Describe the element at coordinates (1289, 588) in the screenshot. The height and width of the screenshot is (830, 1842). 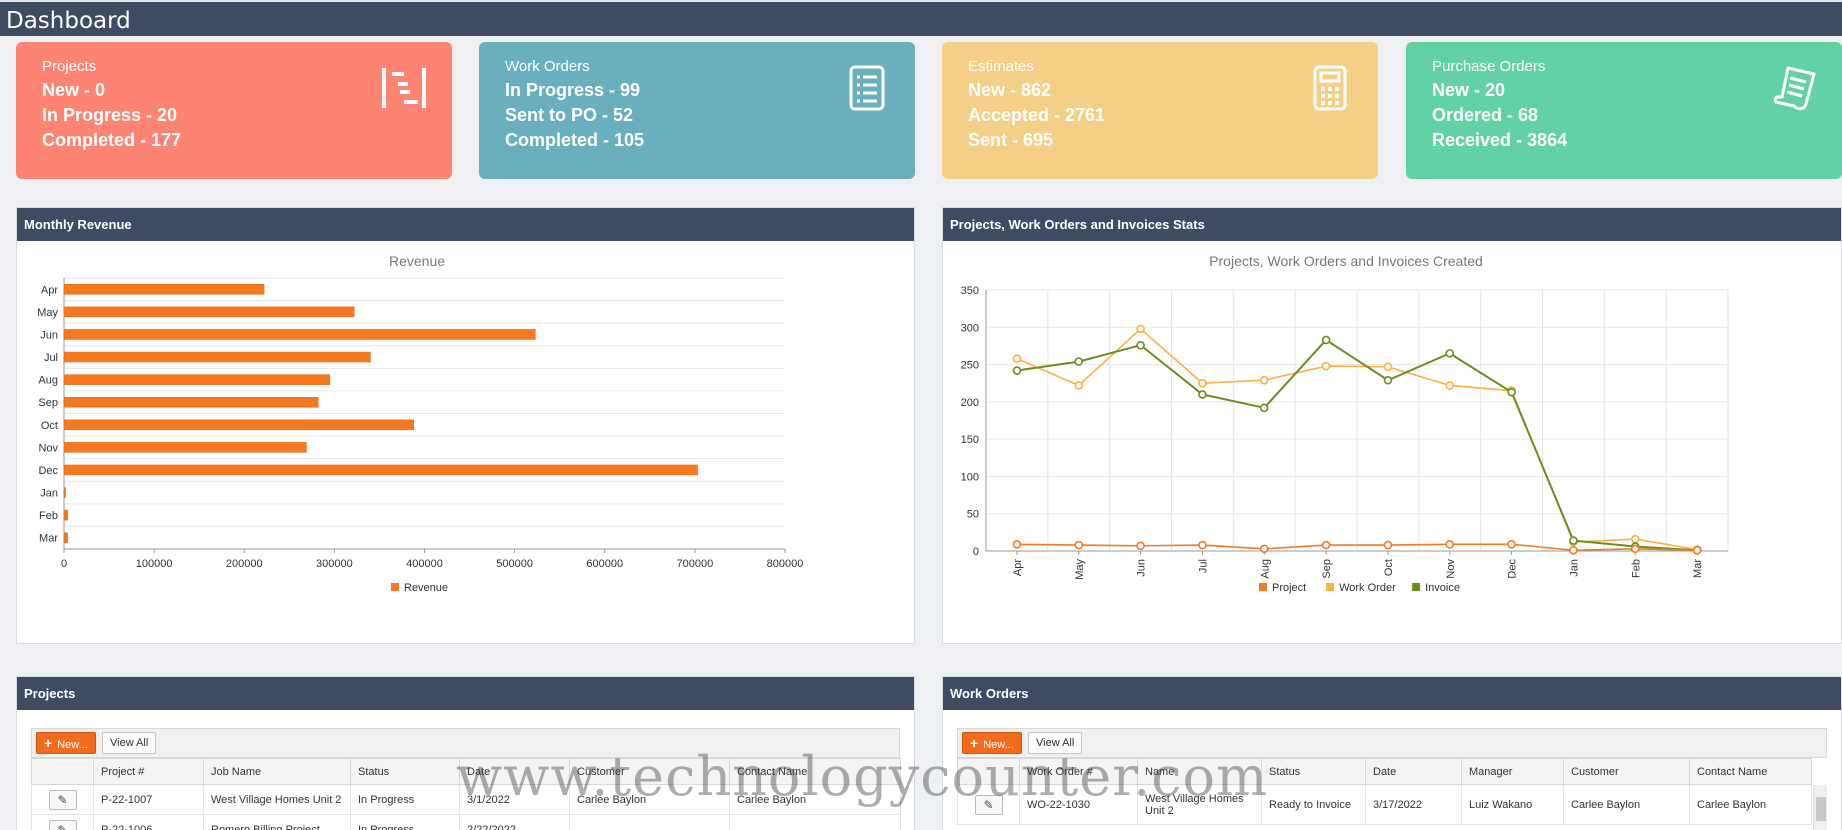
I see `legend-label: Project` at that location.